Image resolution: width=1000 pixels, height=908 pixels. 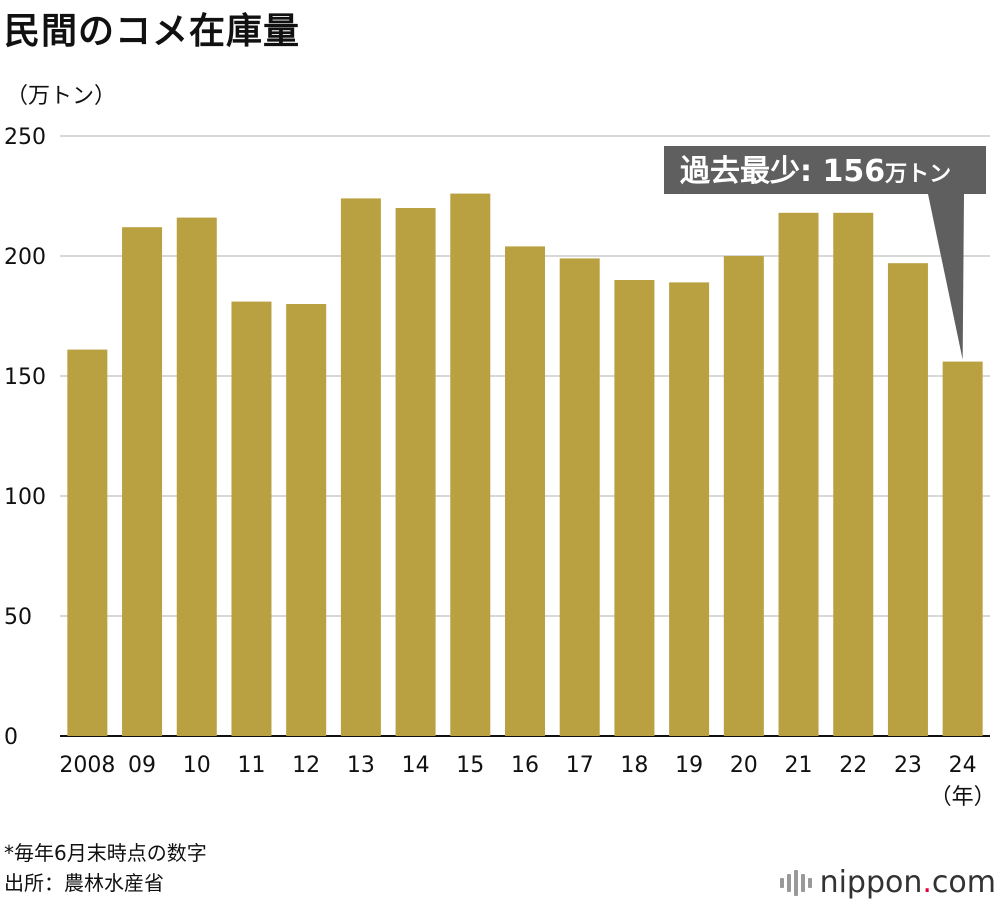 I want to click on x-tick-label: 09, so click(x=142, y=765).